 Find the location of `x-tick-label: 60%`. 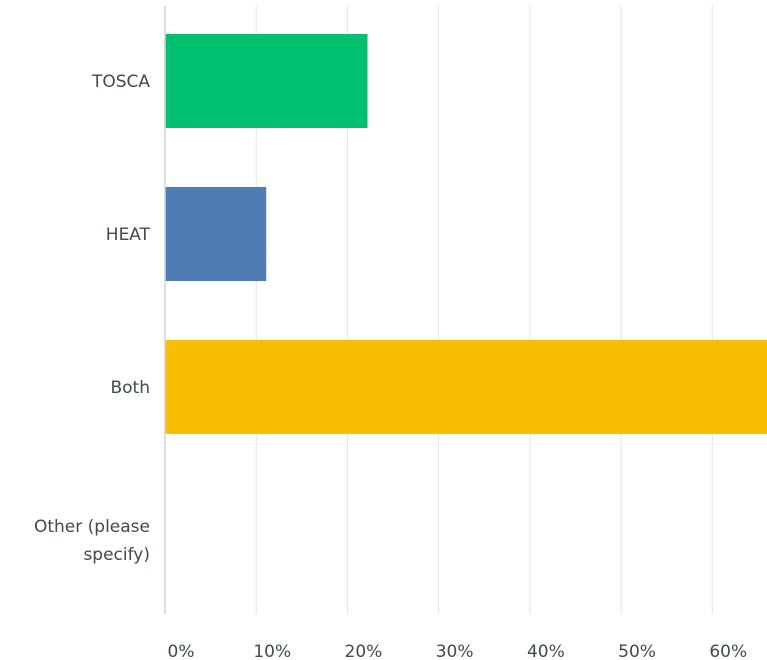

x-tick-label: 60% is located at coordinates (728, 651).